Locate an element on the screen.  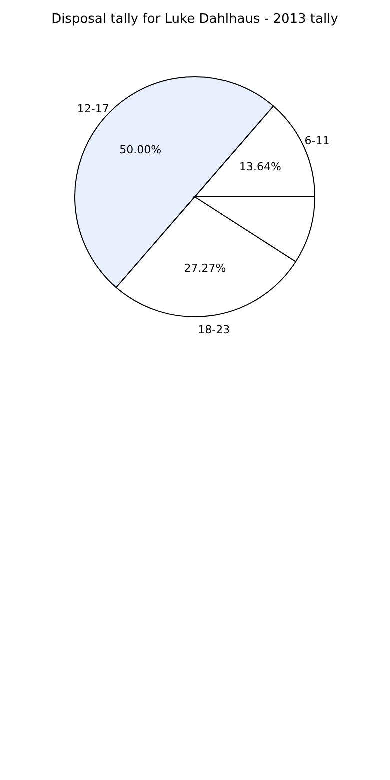
chart-title: Disposal tally for Luke Dahlhaus - 2013 tally is located at coordinates (195, 19).